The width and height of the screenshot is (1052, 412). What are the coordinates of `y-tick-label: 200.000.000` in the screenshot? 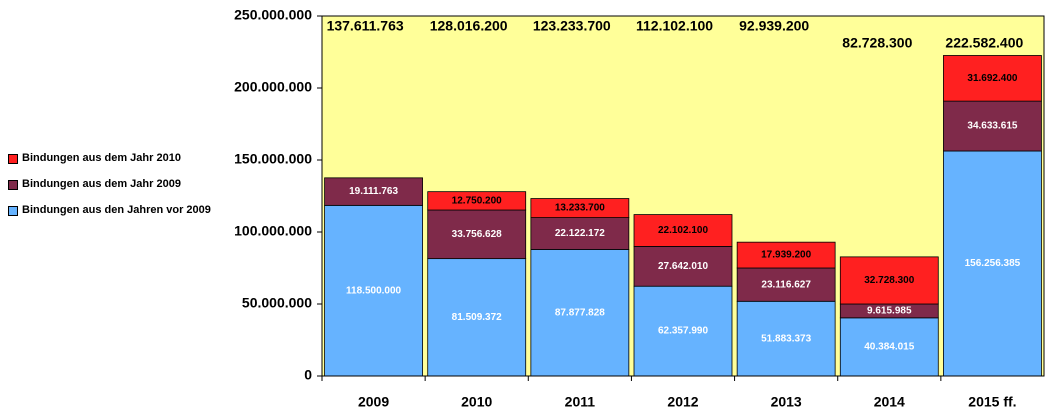 It's located at (273, 87).